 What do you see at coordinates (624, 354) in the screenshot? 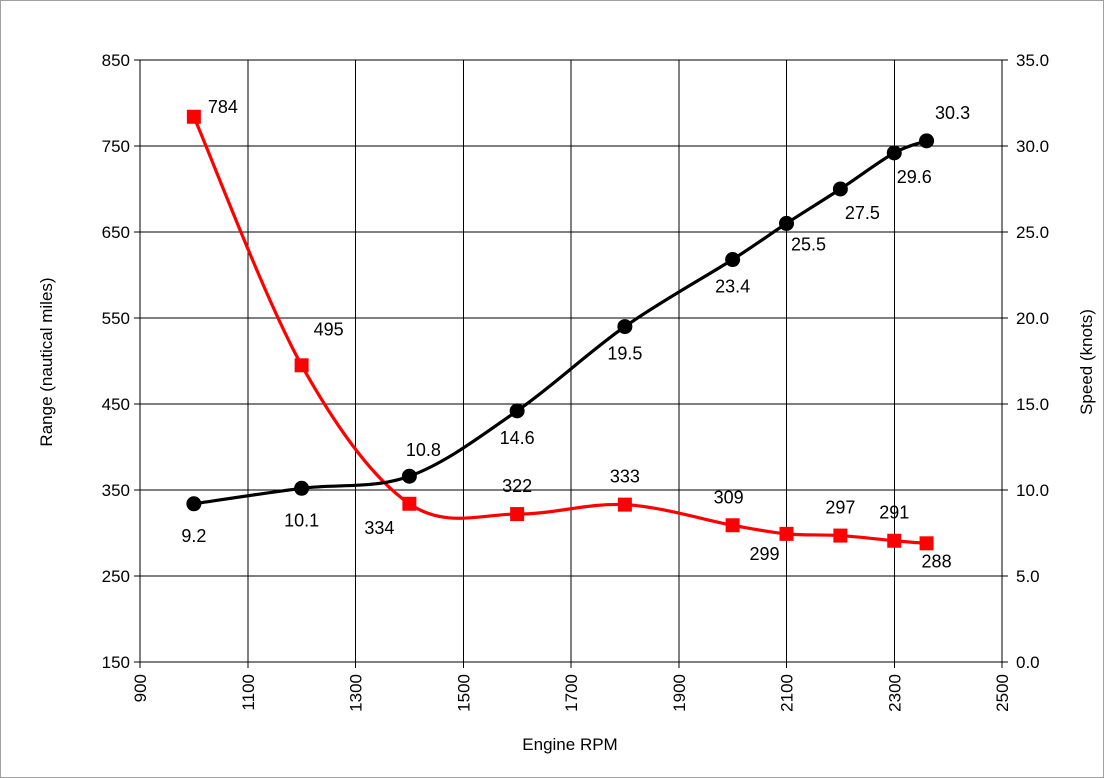
I see `speed-data-label: 19.5` at bounding box center [624, 354].